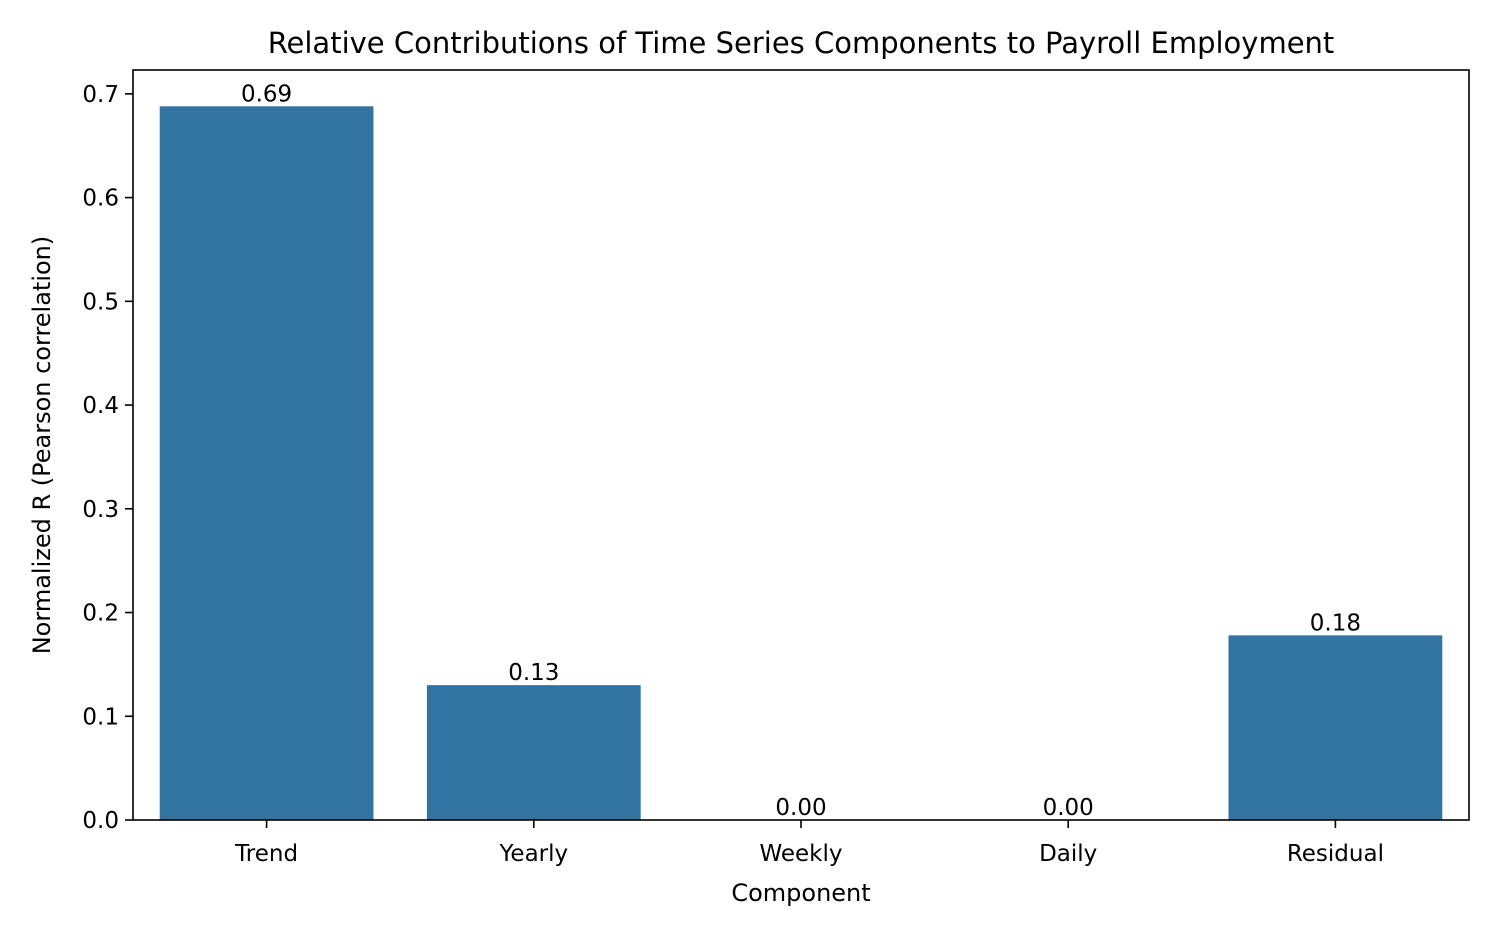 This screenshot has height=941, width=1500. Describe the element at coordinates (42, 445) in the screenshot. I see `y-axis-label: Normalized R (Pearson correlation)` at that location.